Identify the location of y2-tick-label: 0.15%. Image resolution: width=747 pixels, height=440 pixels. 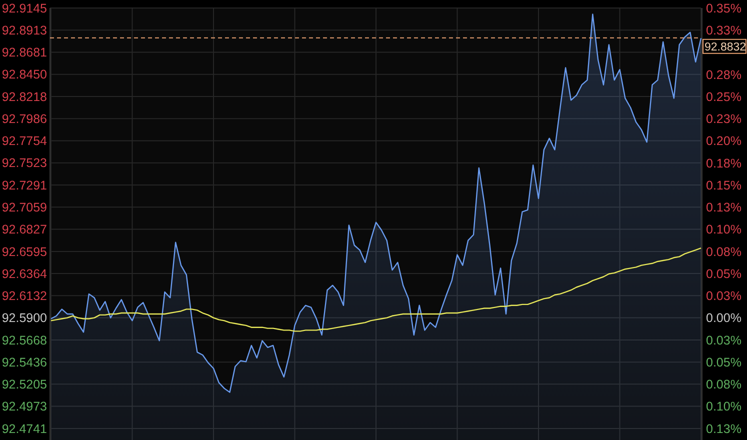
(724, 185).